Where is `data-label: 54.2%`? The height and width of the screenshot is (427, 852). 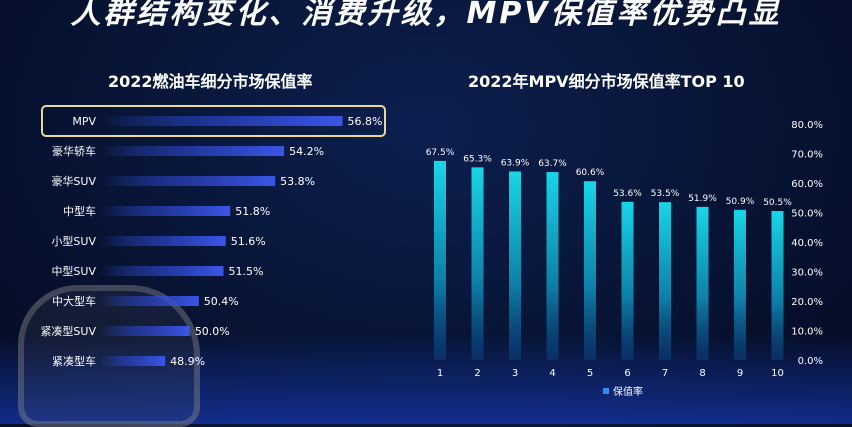 data-label: 54.2% is located at coordinates (306, 151).